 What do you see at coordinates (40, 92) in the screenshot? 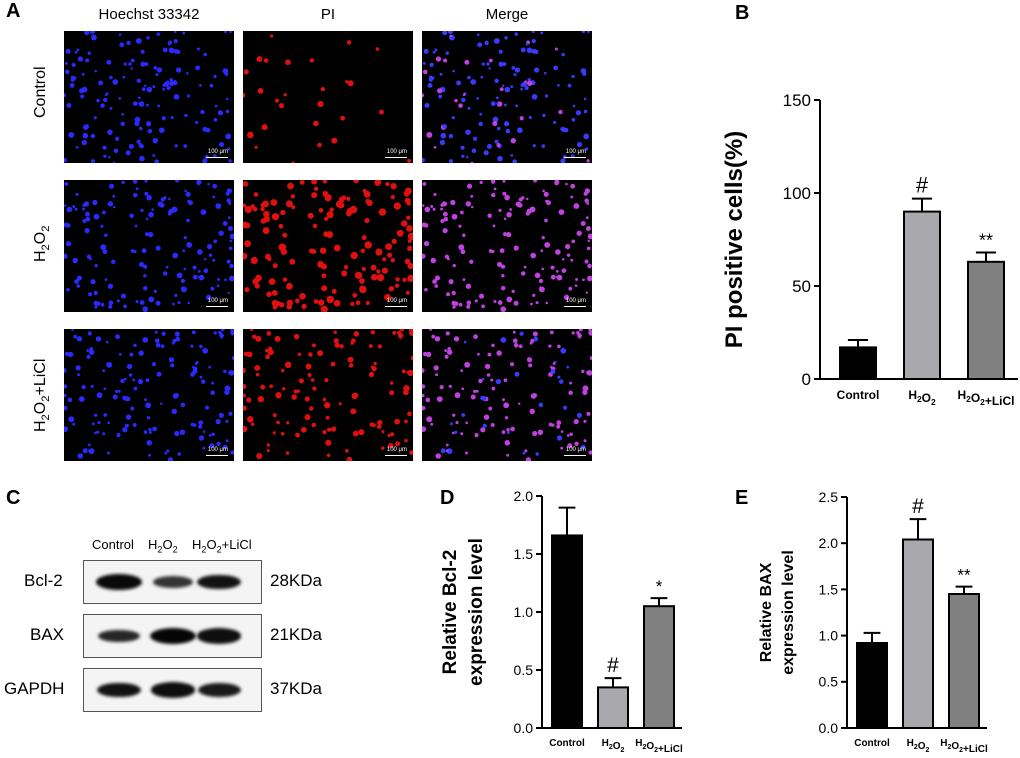
I see `row-label-control: Control` at bounding box center [40, 92].